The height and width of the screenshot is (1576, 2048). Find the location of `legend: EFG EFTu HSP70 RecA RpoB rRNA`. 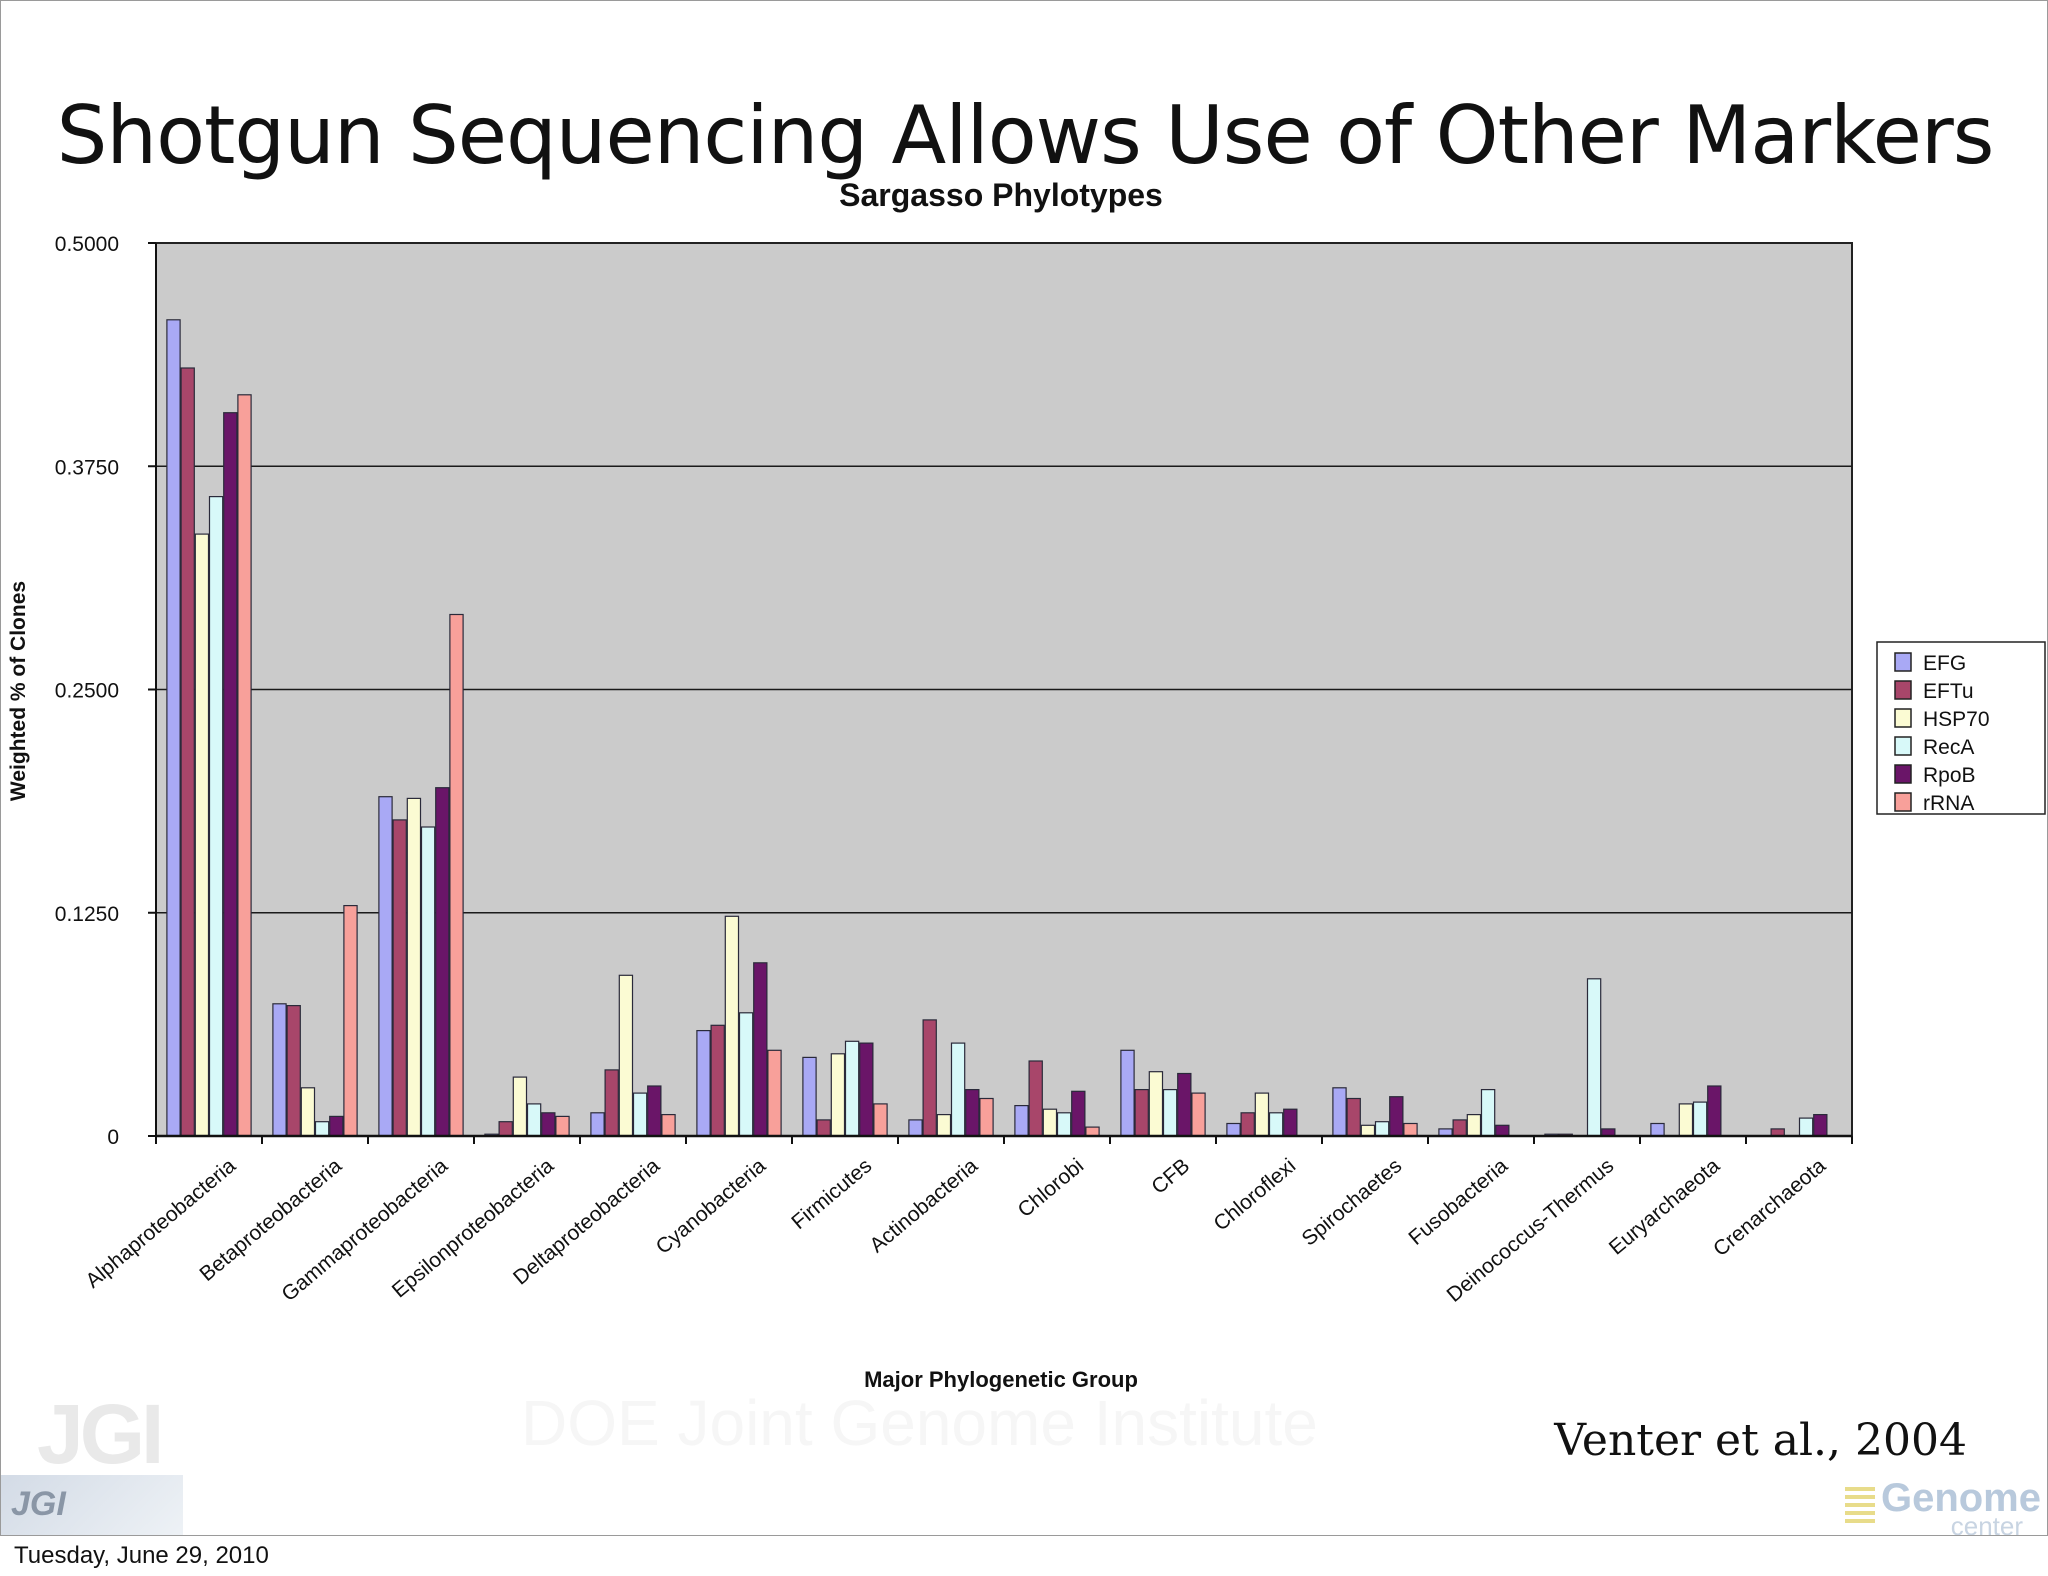

legend: EFG EFTu HSP70 RecA RpoB rRNA is located at coordinates (1961, 728).